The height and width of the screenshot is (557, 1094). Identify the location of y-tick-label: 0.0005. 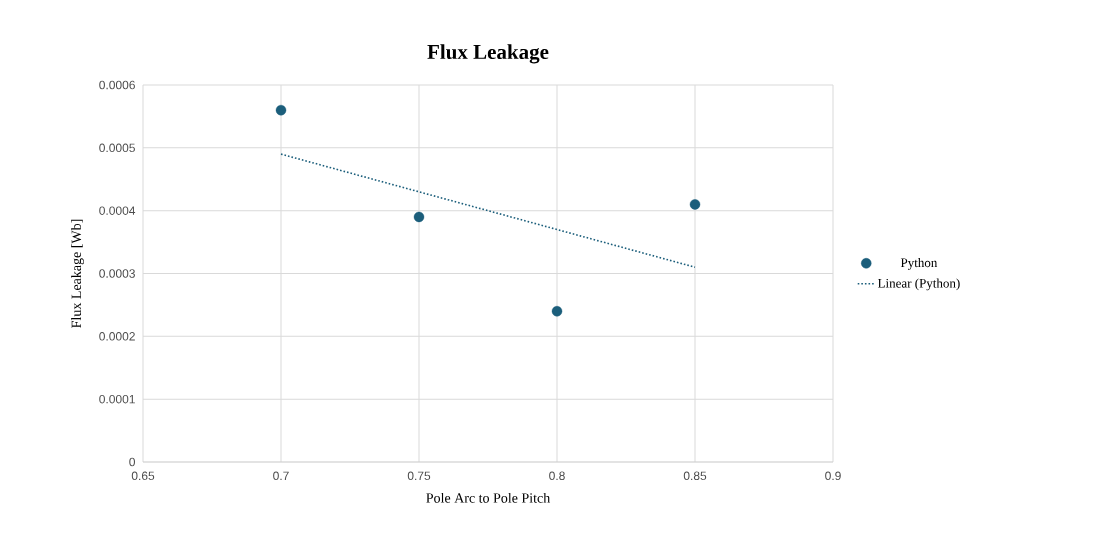
(117, 148).